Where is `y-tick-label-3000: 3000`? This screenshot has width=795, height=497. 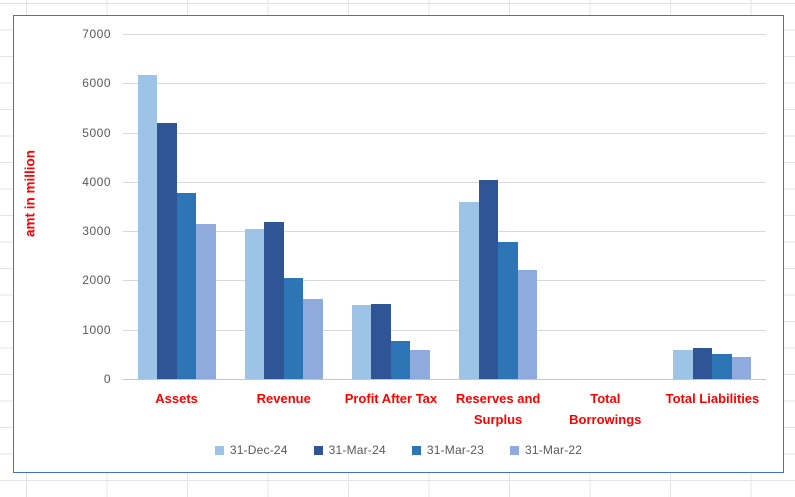 y-tick-label-3000: 3000 is located at coordinates (96, 231).